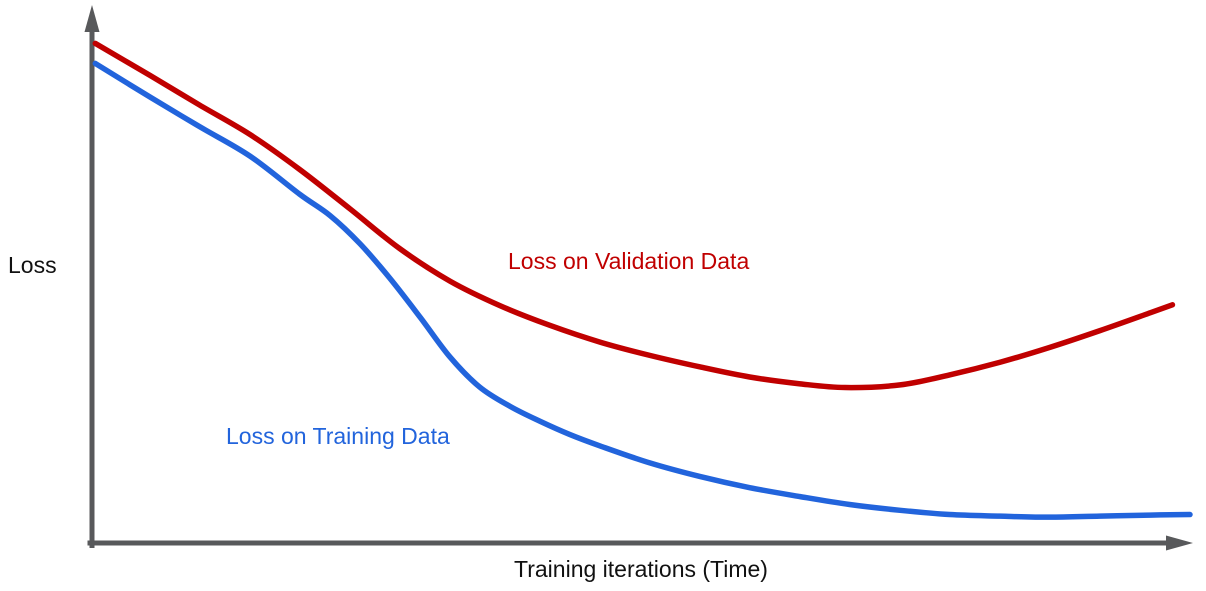  I want to click on validation-series-label: Loss on Validation Data, so click(629, 261).